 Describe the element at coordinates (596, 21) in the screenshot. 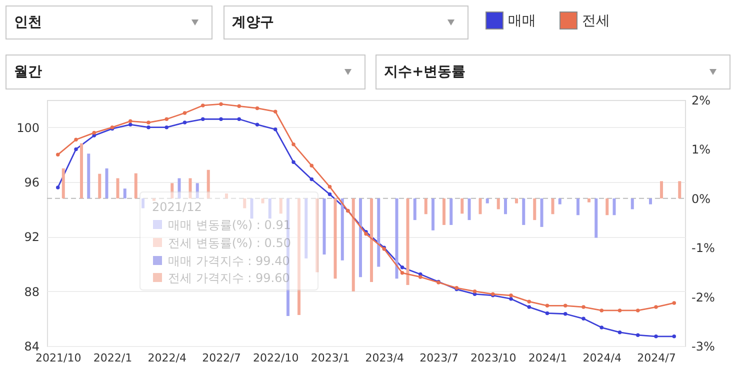

I see `legend-label: 전세` at that location.